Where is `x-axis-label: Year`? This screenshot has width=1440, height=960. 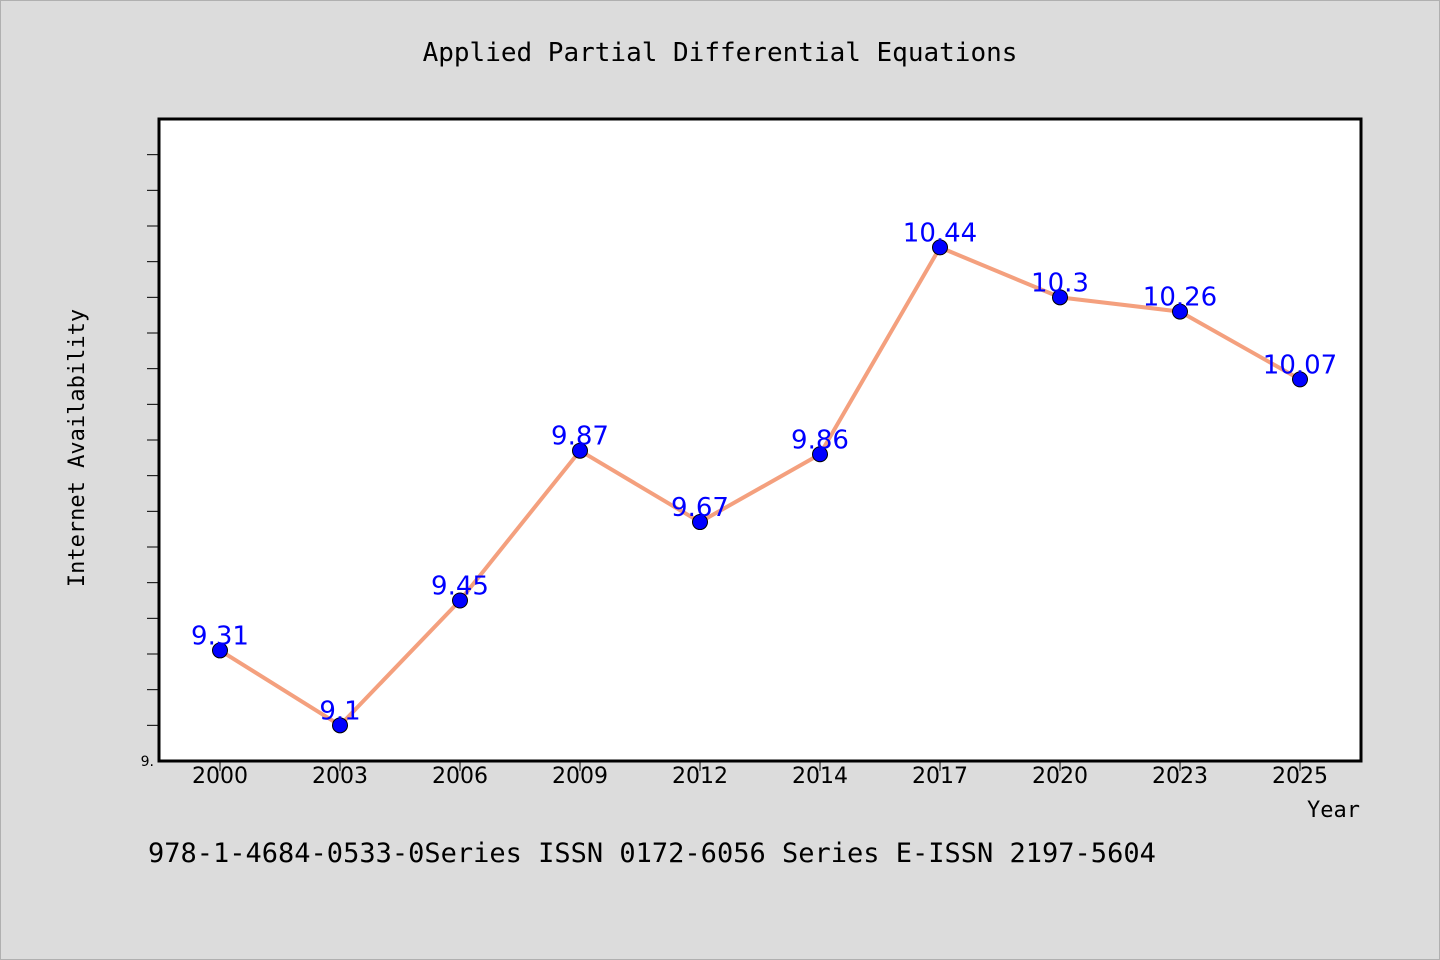 x-axis-label: Year is located at coordinates (1333, 810).